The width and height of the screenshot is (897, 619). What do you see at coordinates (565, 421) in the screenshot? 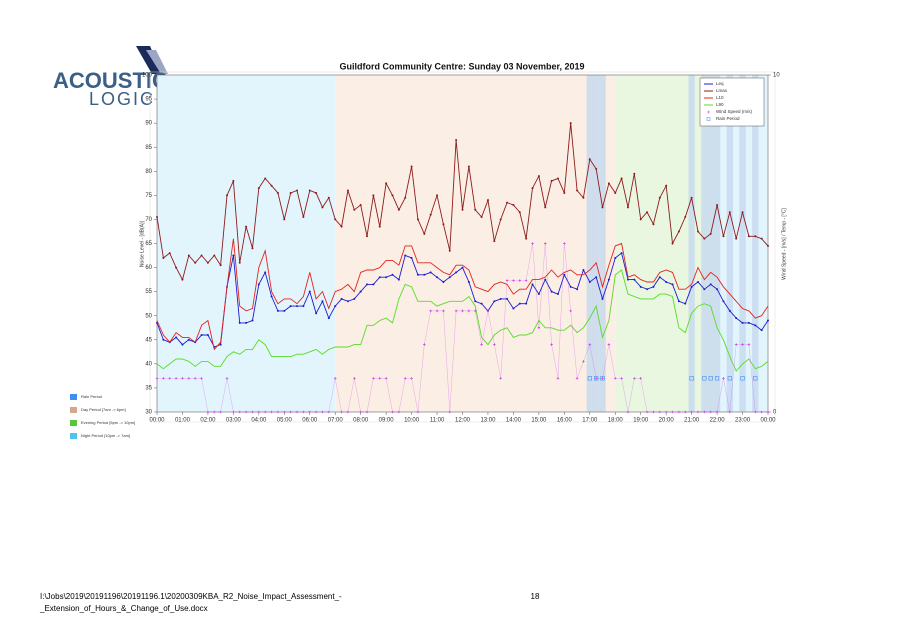
I see `x-tick-label: 16:00` at bounding box center [565, 421].